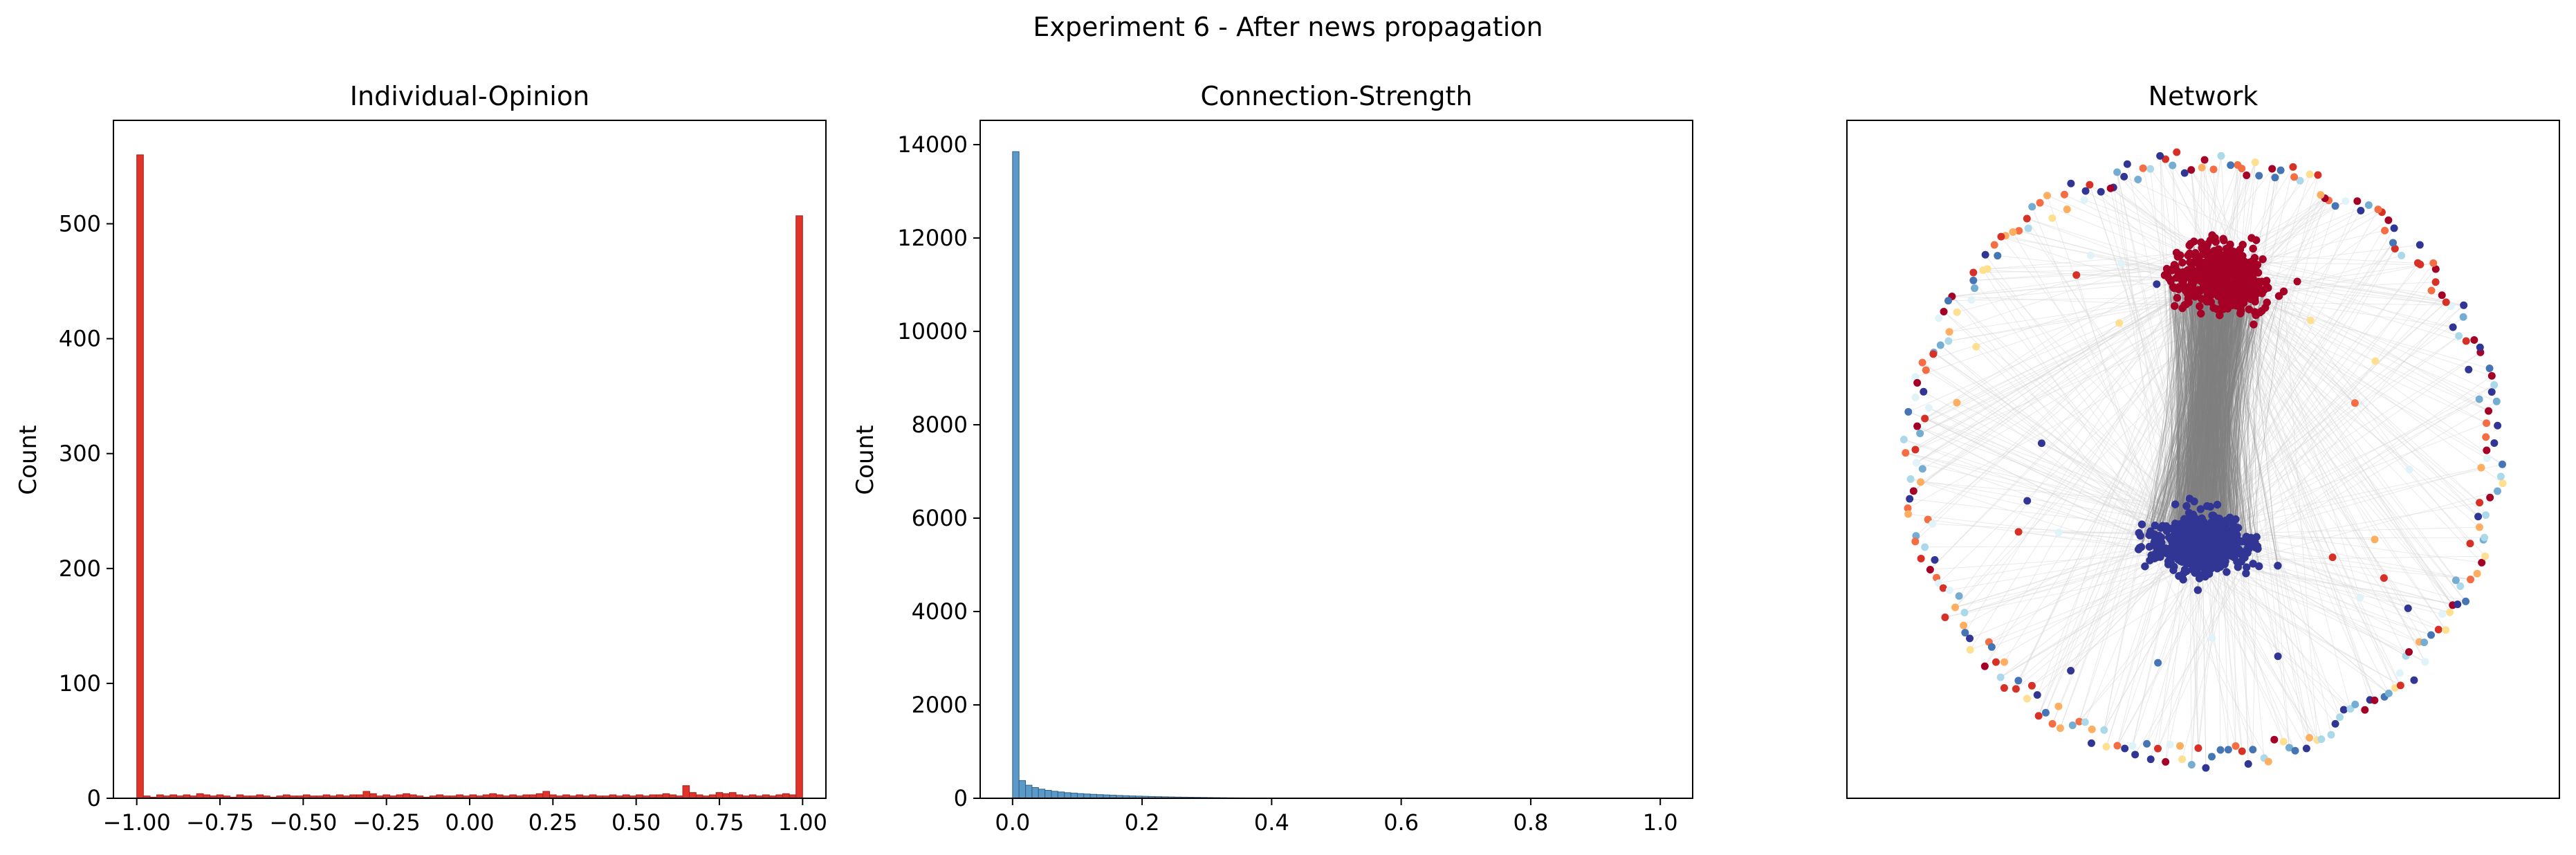 The height and width of the screenshot is (855, 2576). Describe the element at coordinates (865, 460) in the screenshot. I see `strength-histogram-ylabel: Count` at that location.